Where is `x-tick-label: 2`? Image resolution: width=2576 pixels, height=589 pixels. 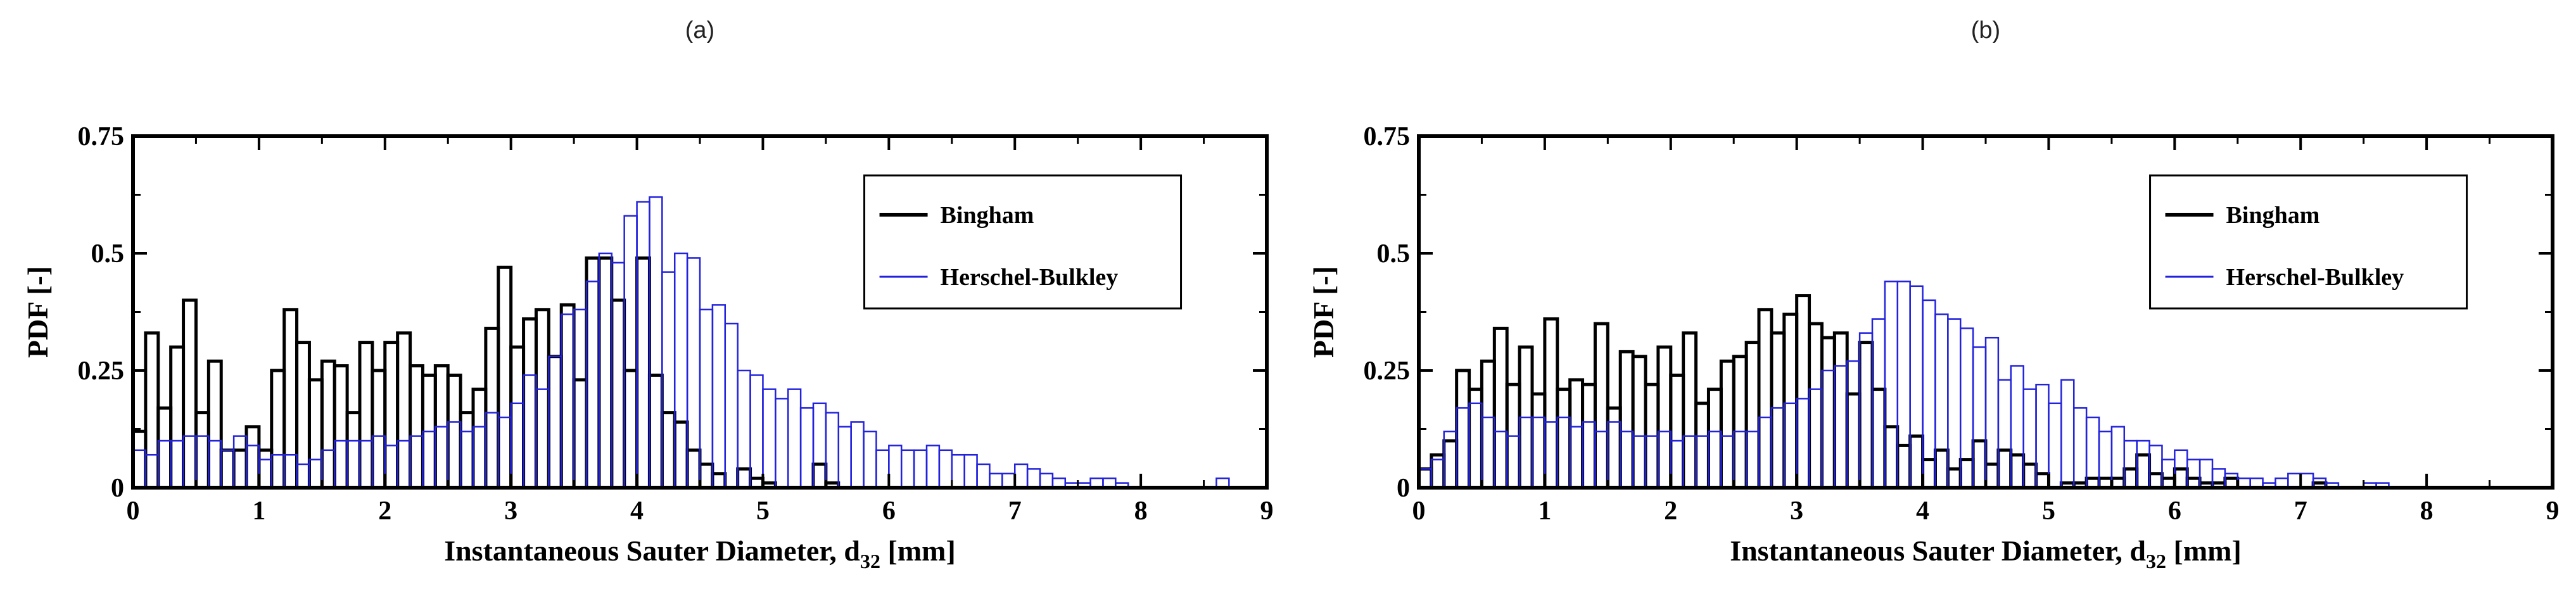
x-tick-label: 2 is located at coordinates (384, 511).